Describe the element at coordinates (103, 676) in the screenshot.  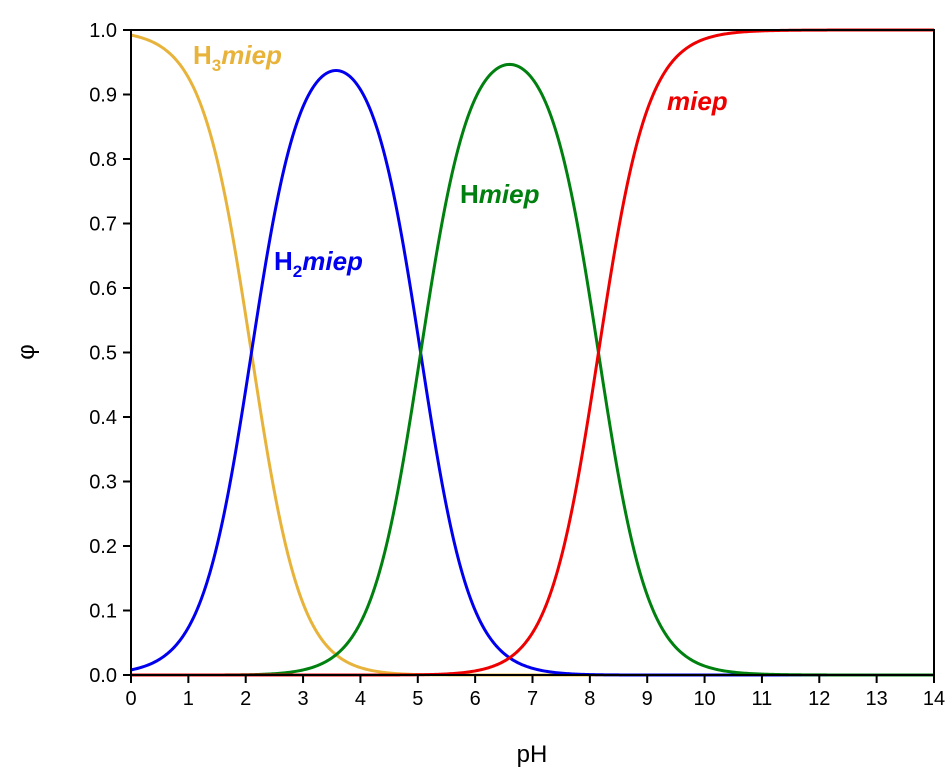
I see `y-tick-label: 0.0` at that location.